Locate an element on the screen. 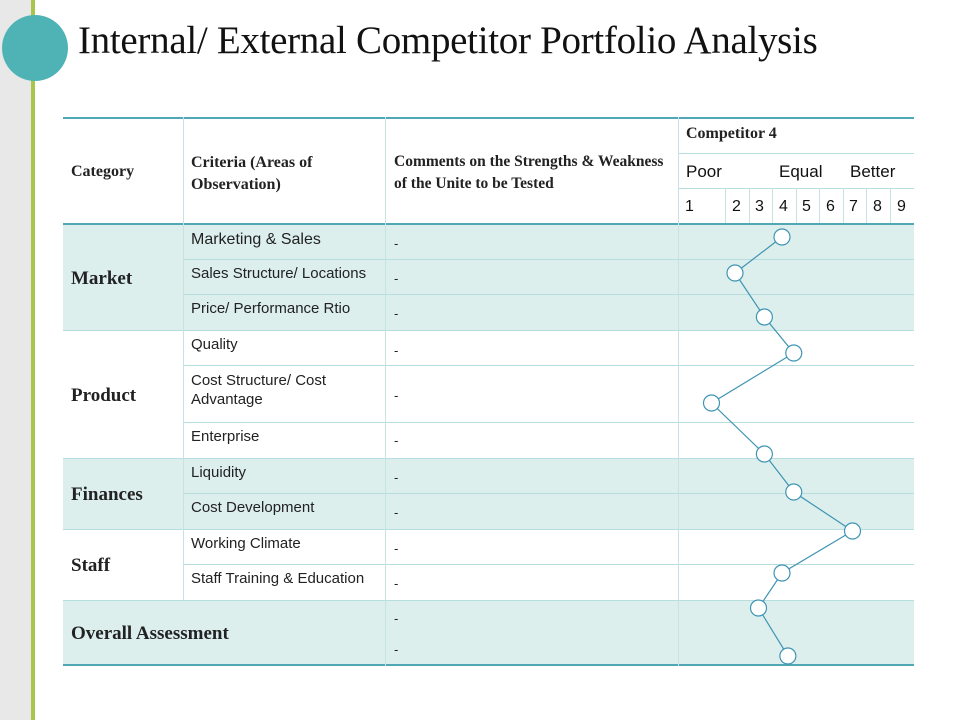  scale-equal-label: Equal is located at coordinates (801, 171).